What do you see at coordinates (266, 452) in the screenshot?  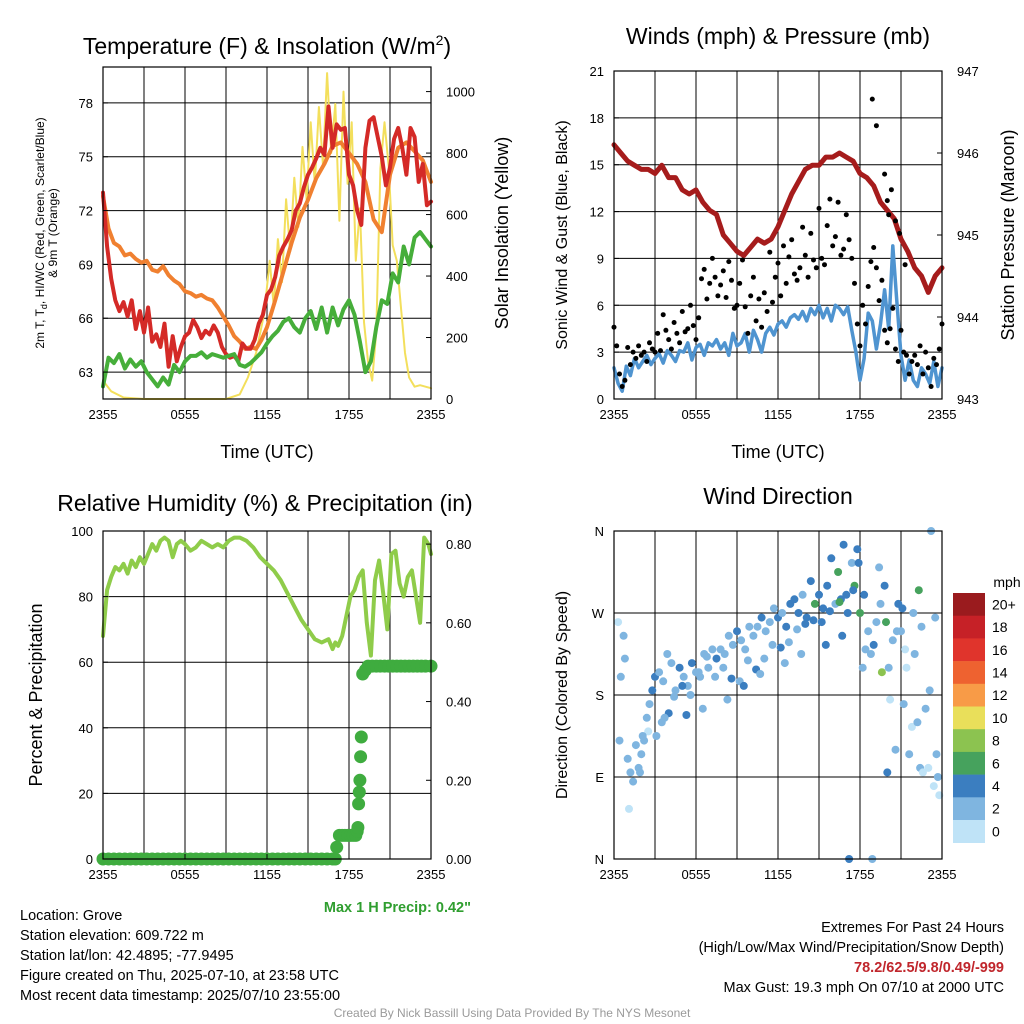 I see `x-axis-label: Time (UTC)` at bounding box center [266, 452].